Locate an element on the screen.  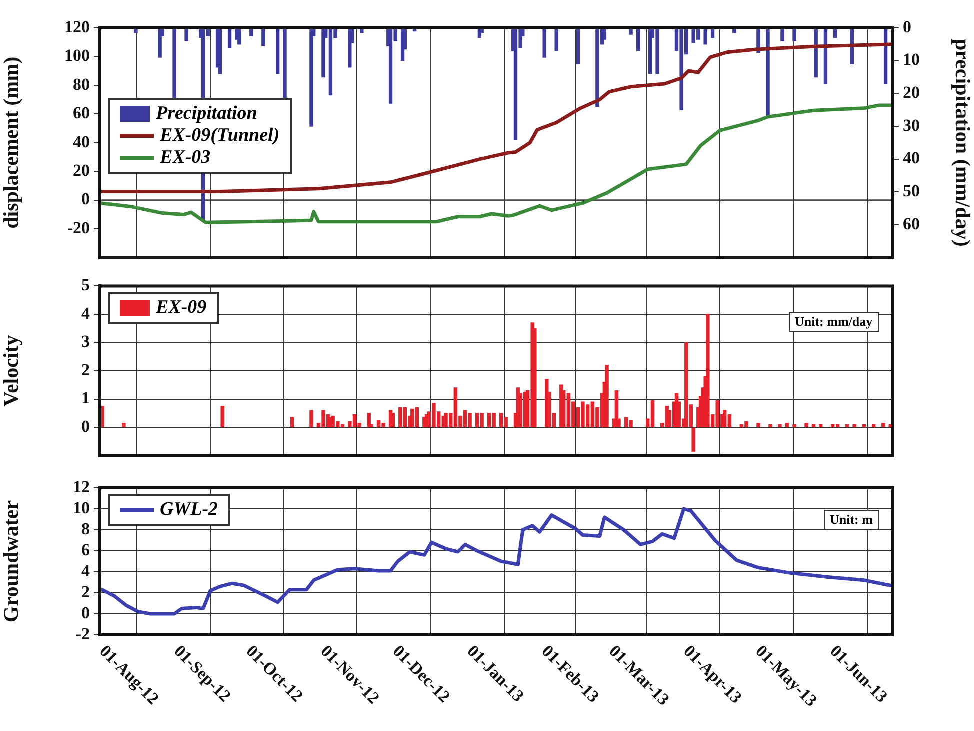
y-tick-label: 20 is located at coordinates (81, 170).